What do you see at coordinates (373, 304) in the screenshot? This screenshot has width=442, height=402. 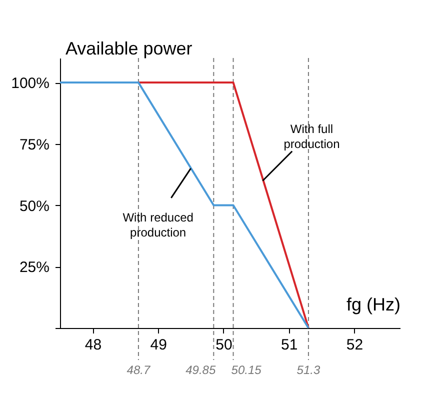 I see `x-axis-title: fg (Hz)` at bounding box center [373, 304].